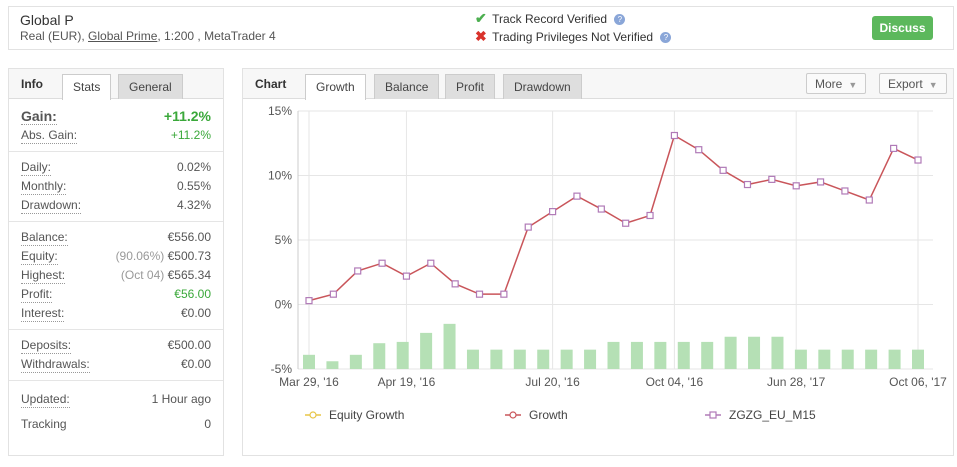 Image resolution: width=957 pixels, height=467 pixels. I want to click on balance-label: Balance:, so click(44, 238).